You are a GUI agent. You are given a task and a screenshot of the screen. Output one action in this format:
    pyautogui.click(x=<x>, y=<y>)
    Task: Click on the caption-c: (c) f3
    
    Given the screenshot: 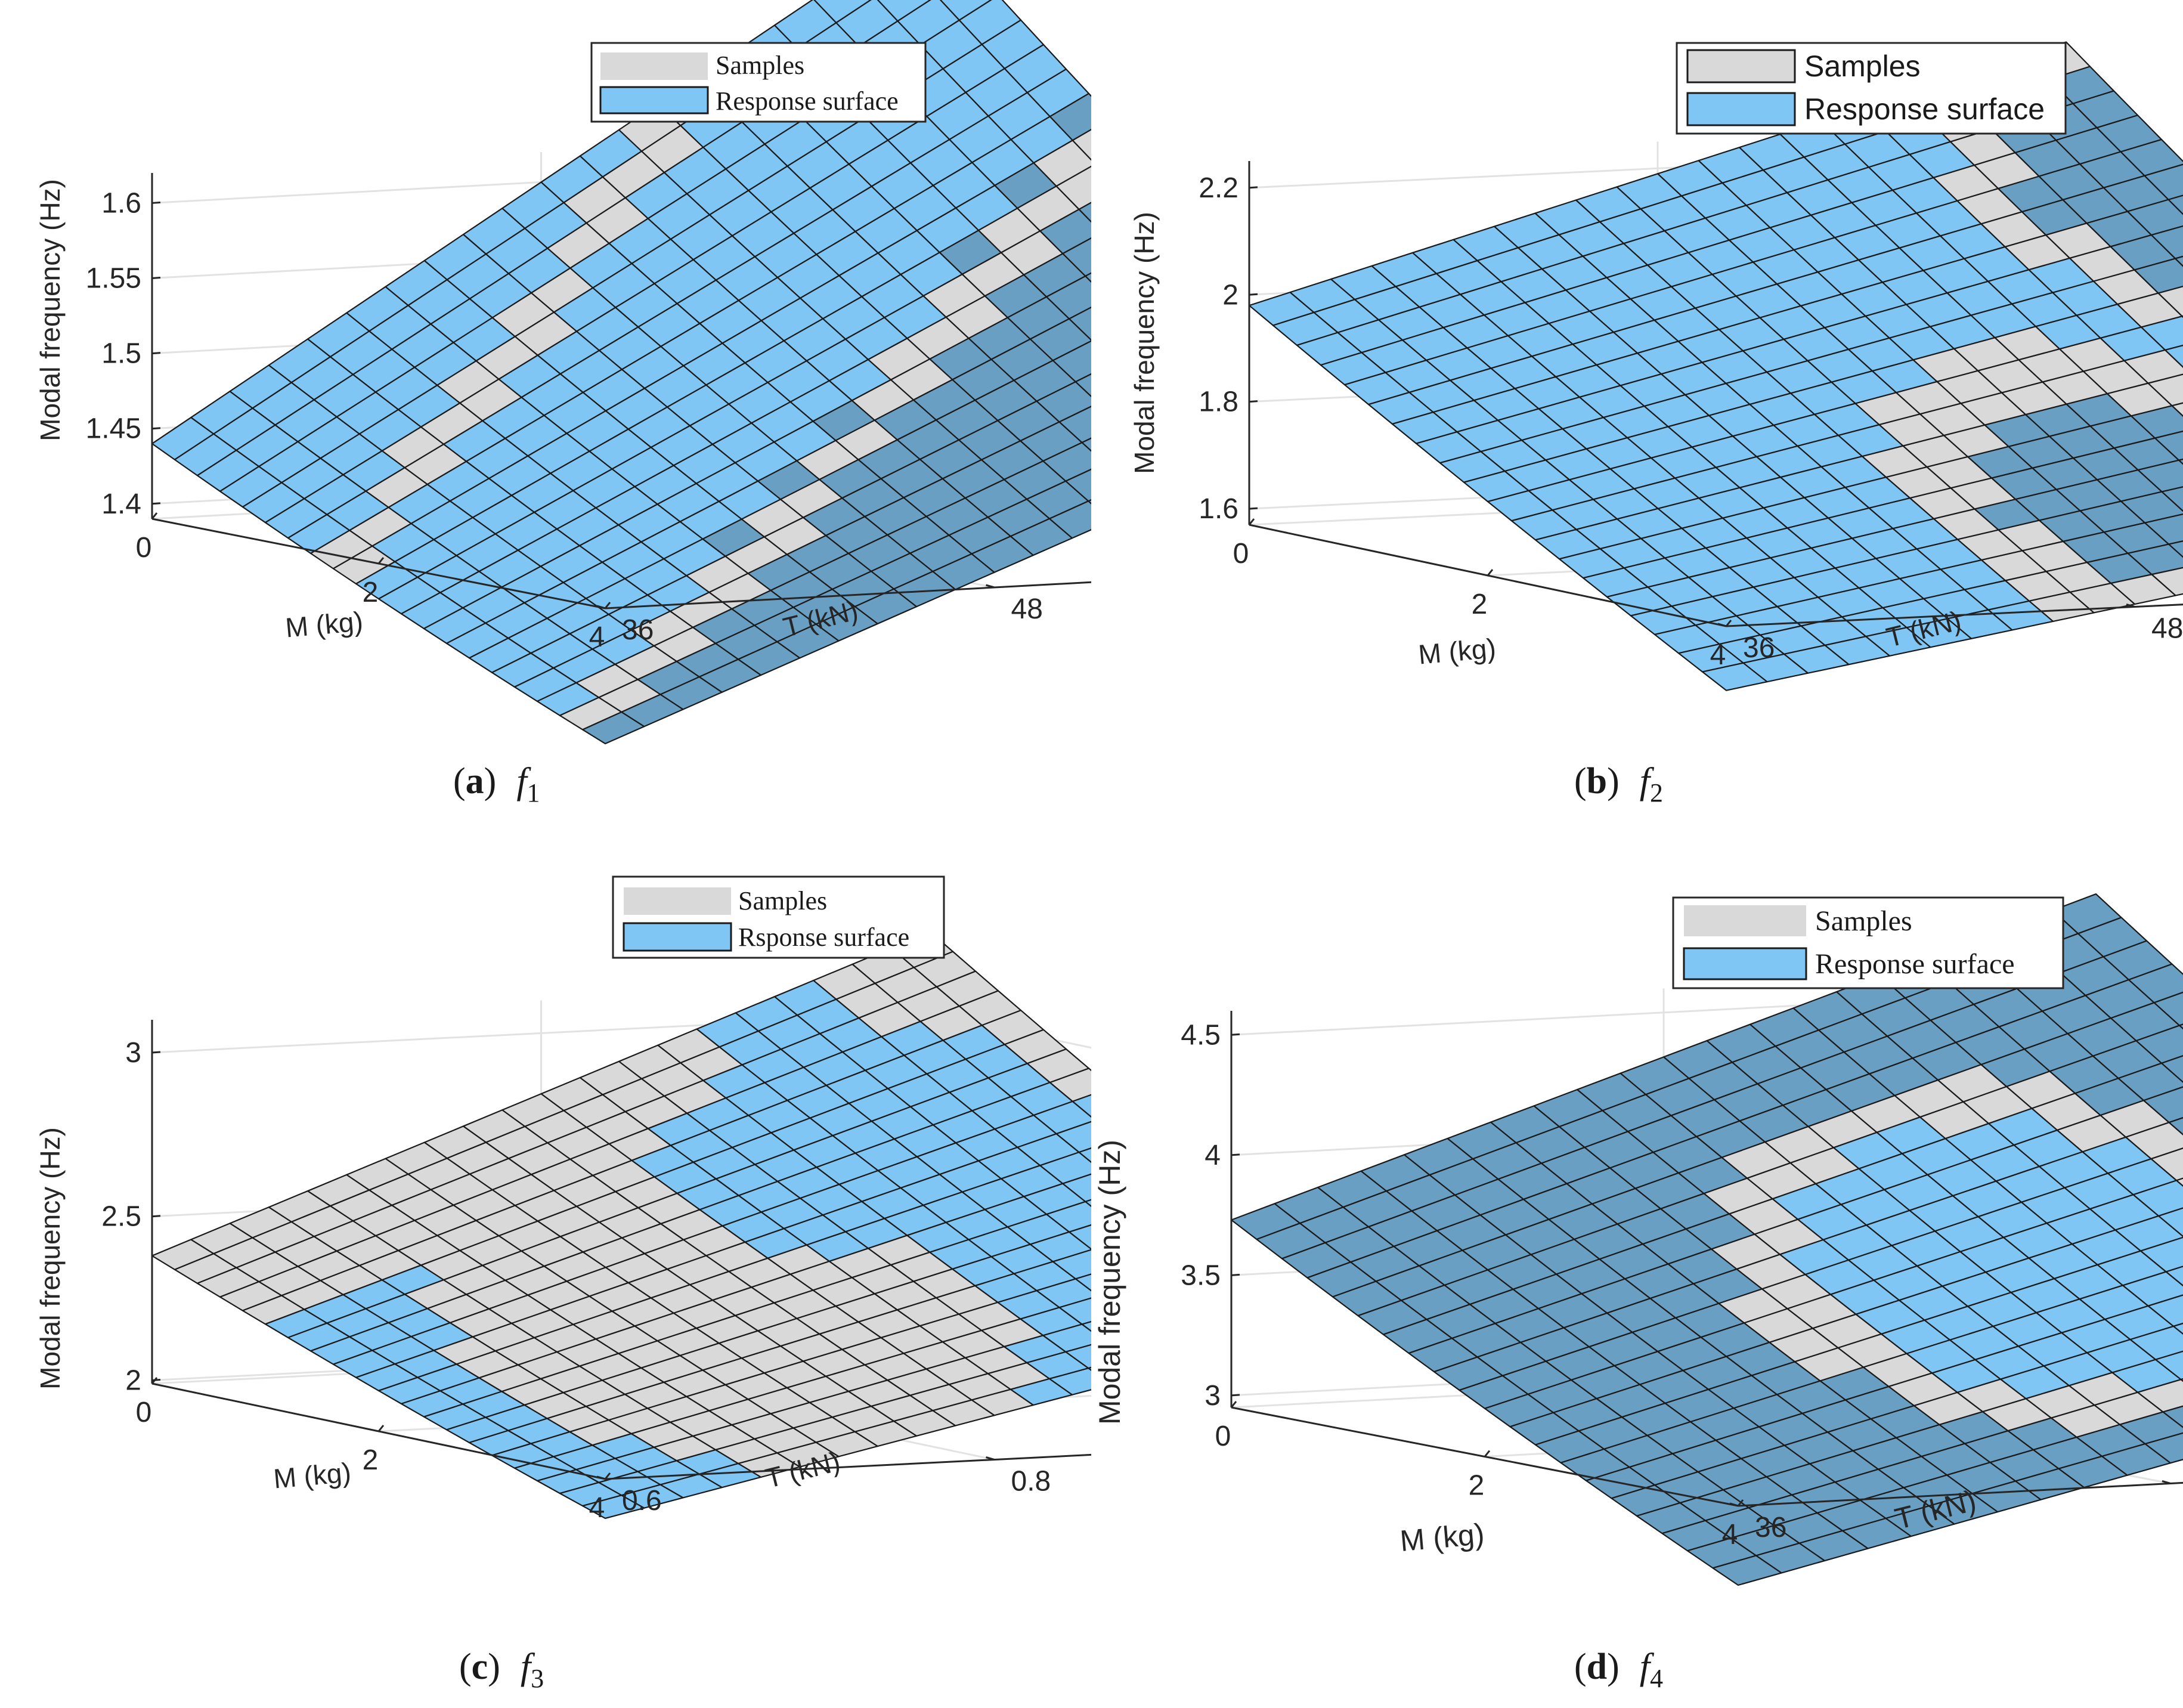 What is the action you would take?
    pyautogui.click(x=501, y=1670)
    